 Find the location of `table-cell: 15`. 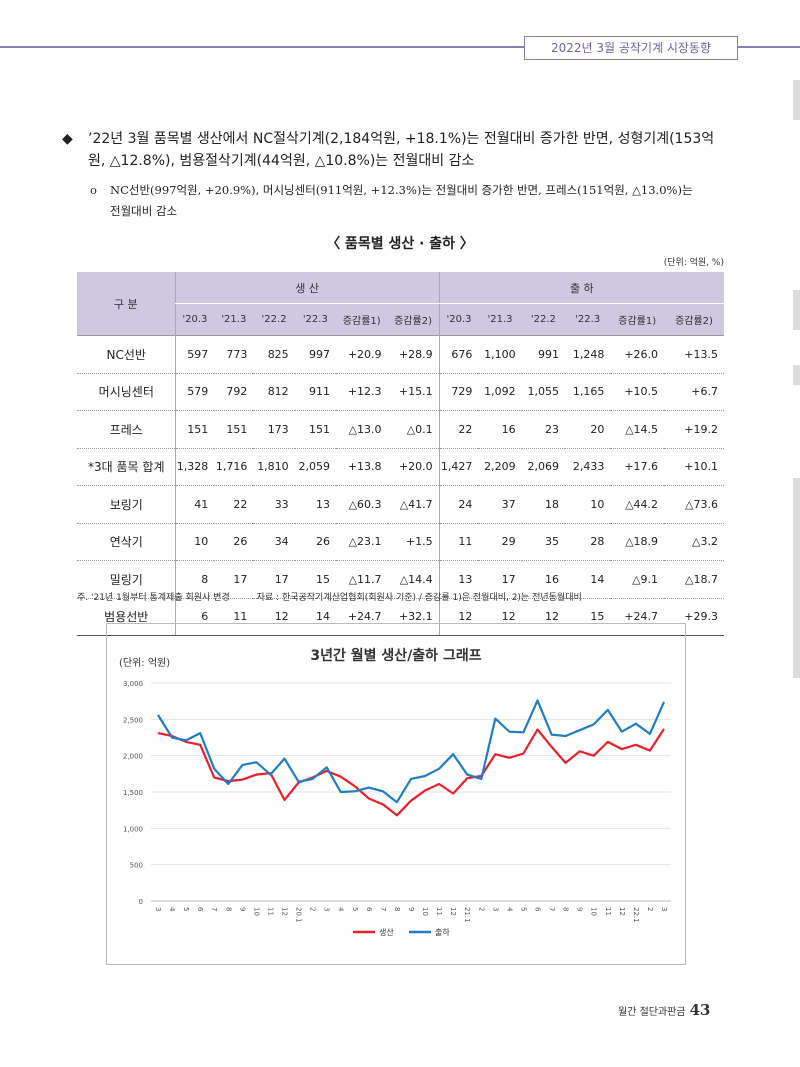

table-cell: 15 is located at coordinates (315, 579).